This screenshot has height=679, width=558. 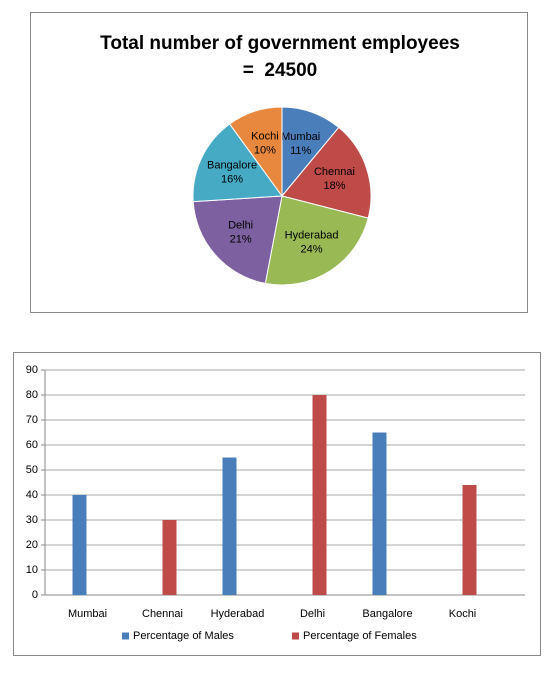 What do you see at coordinates (32, 470) in the screenshot?
I see `y-tick-label: 50` at bounding box center [32, 470].